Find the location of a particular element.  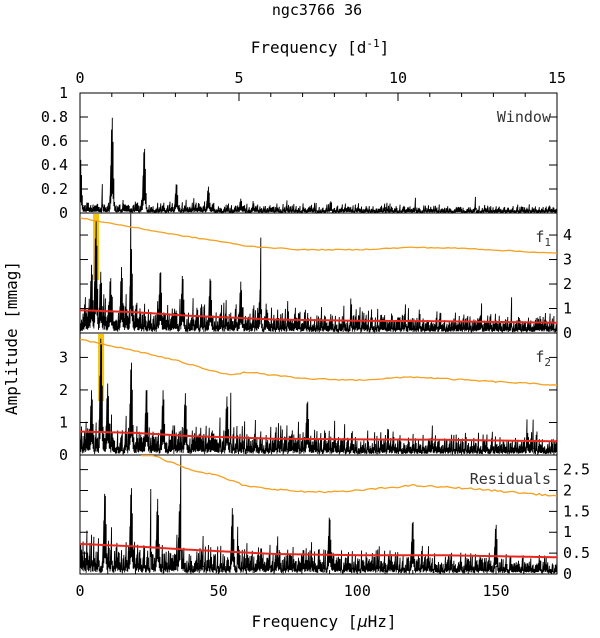

bottom-x-axis-title: Frequency [μHz] is located at coordinates (323, 621).